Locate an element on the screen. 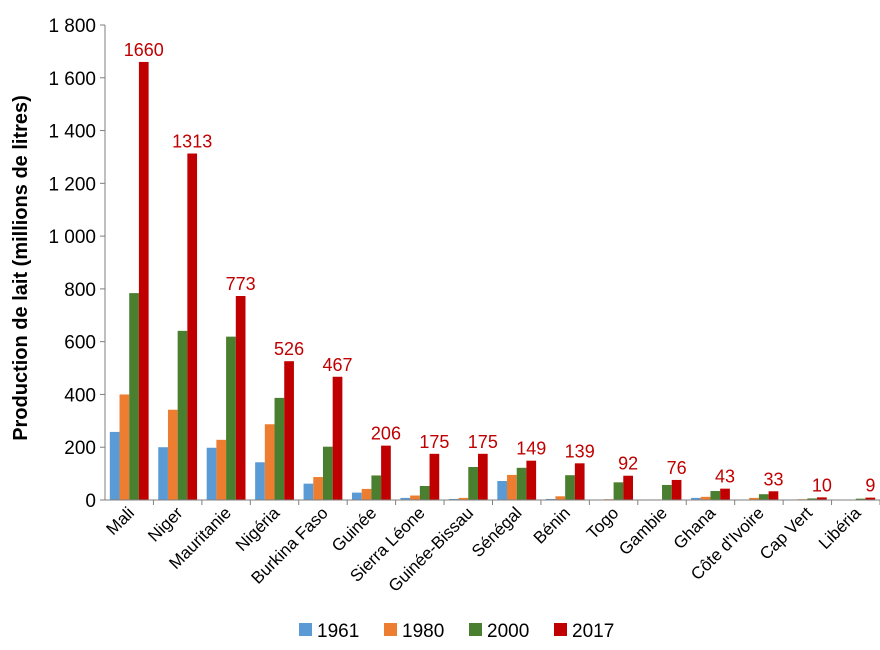 The height and width of the screenshot is (650, 880). data-label: 76 is located at coordinates (677, 468).